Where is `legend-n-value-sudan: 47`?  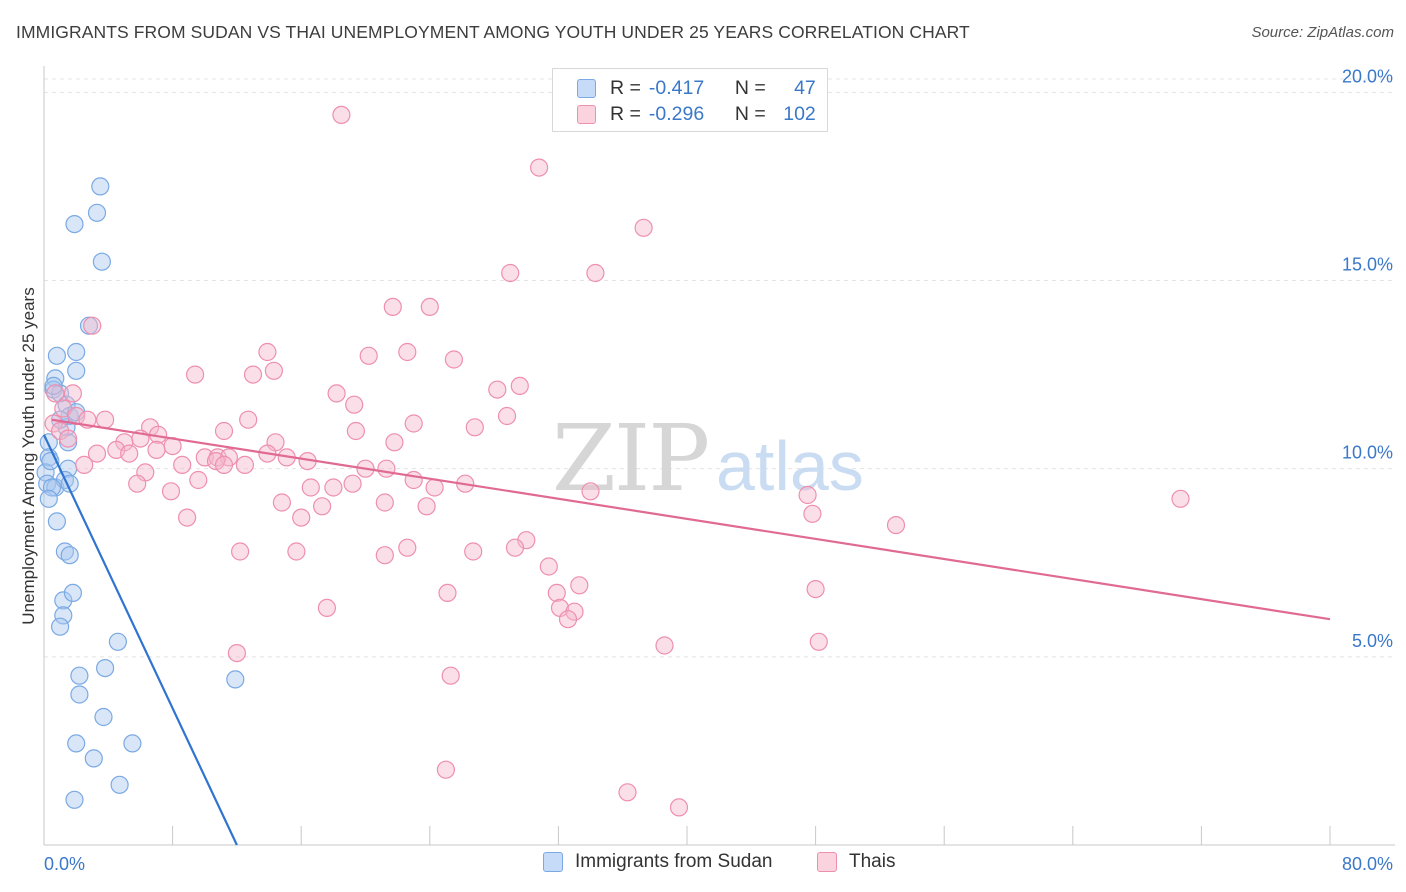
legend-n-value-sudan: 47 is located at coordinates (805, 87).